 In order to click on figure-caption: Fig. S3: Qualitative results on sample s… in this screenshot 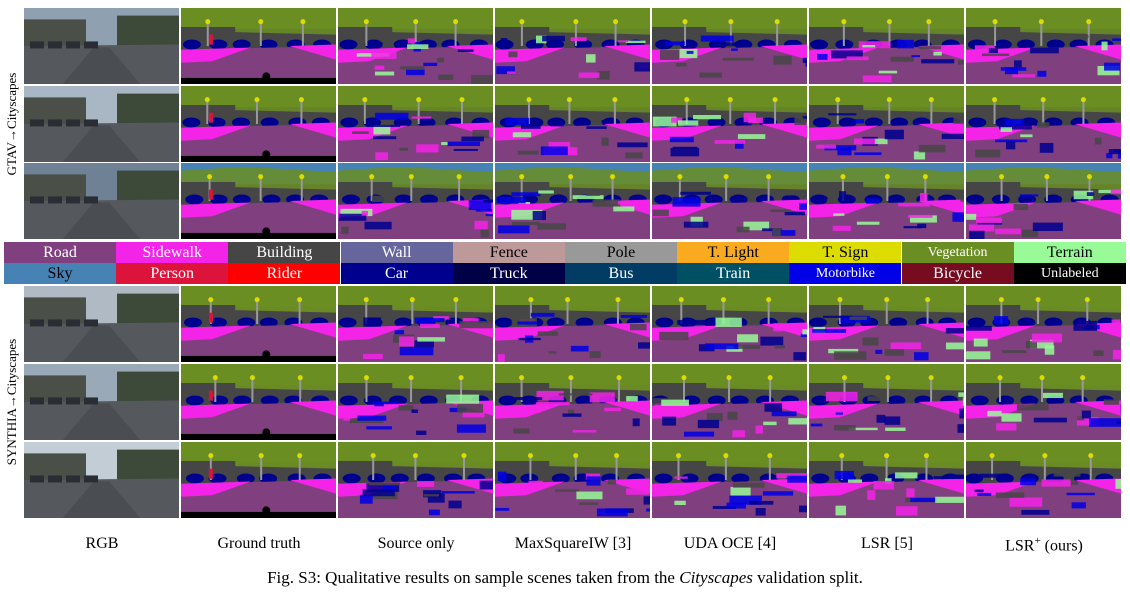, I will do `click(565, 578)`.